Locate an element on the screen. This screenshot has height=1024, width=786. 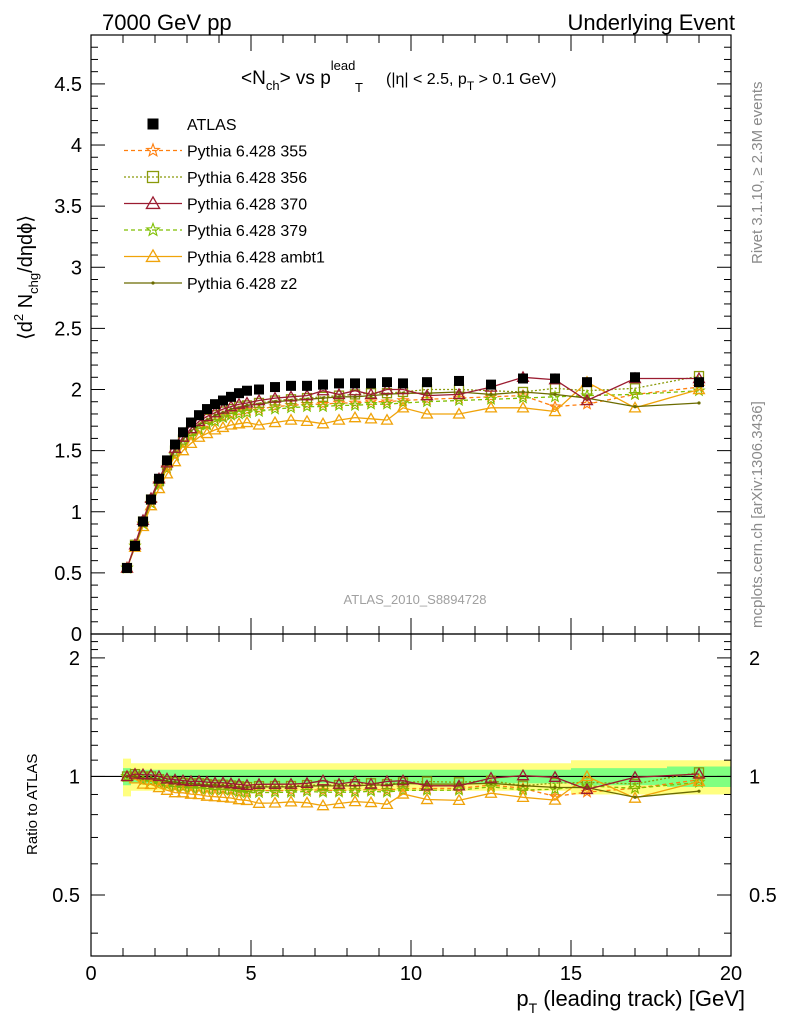
ratio-data-layer is located at coordinates (411, 784).